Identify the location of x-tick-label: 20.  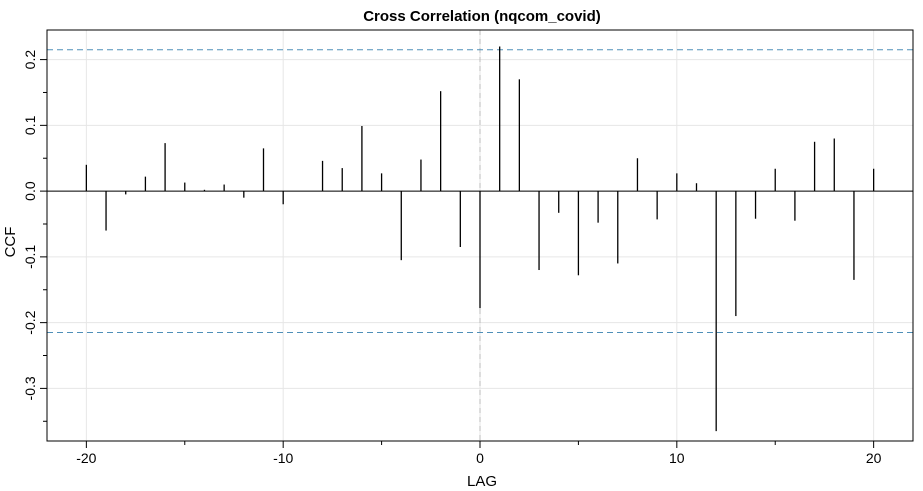
(874, 458).